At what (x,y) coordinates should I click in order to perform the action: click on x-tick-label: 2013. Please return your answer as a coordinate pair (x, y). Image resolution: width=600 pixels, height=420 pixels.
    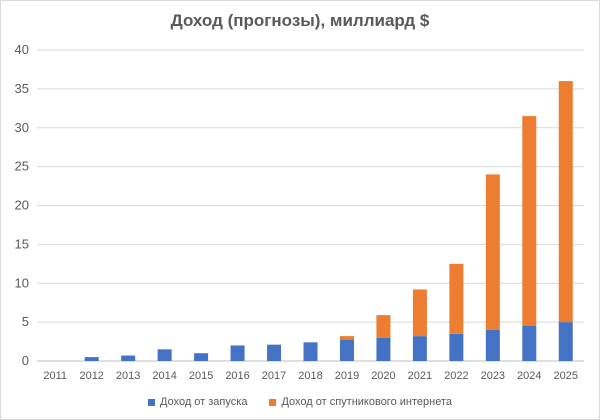
    Looking at the image, I should click on (128, 376).